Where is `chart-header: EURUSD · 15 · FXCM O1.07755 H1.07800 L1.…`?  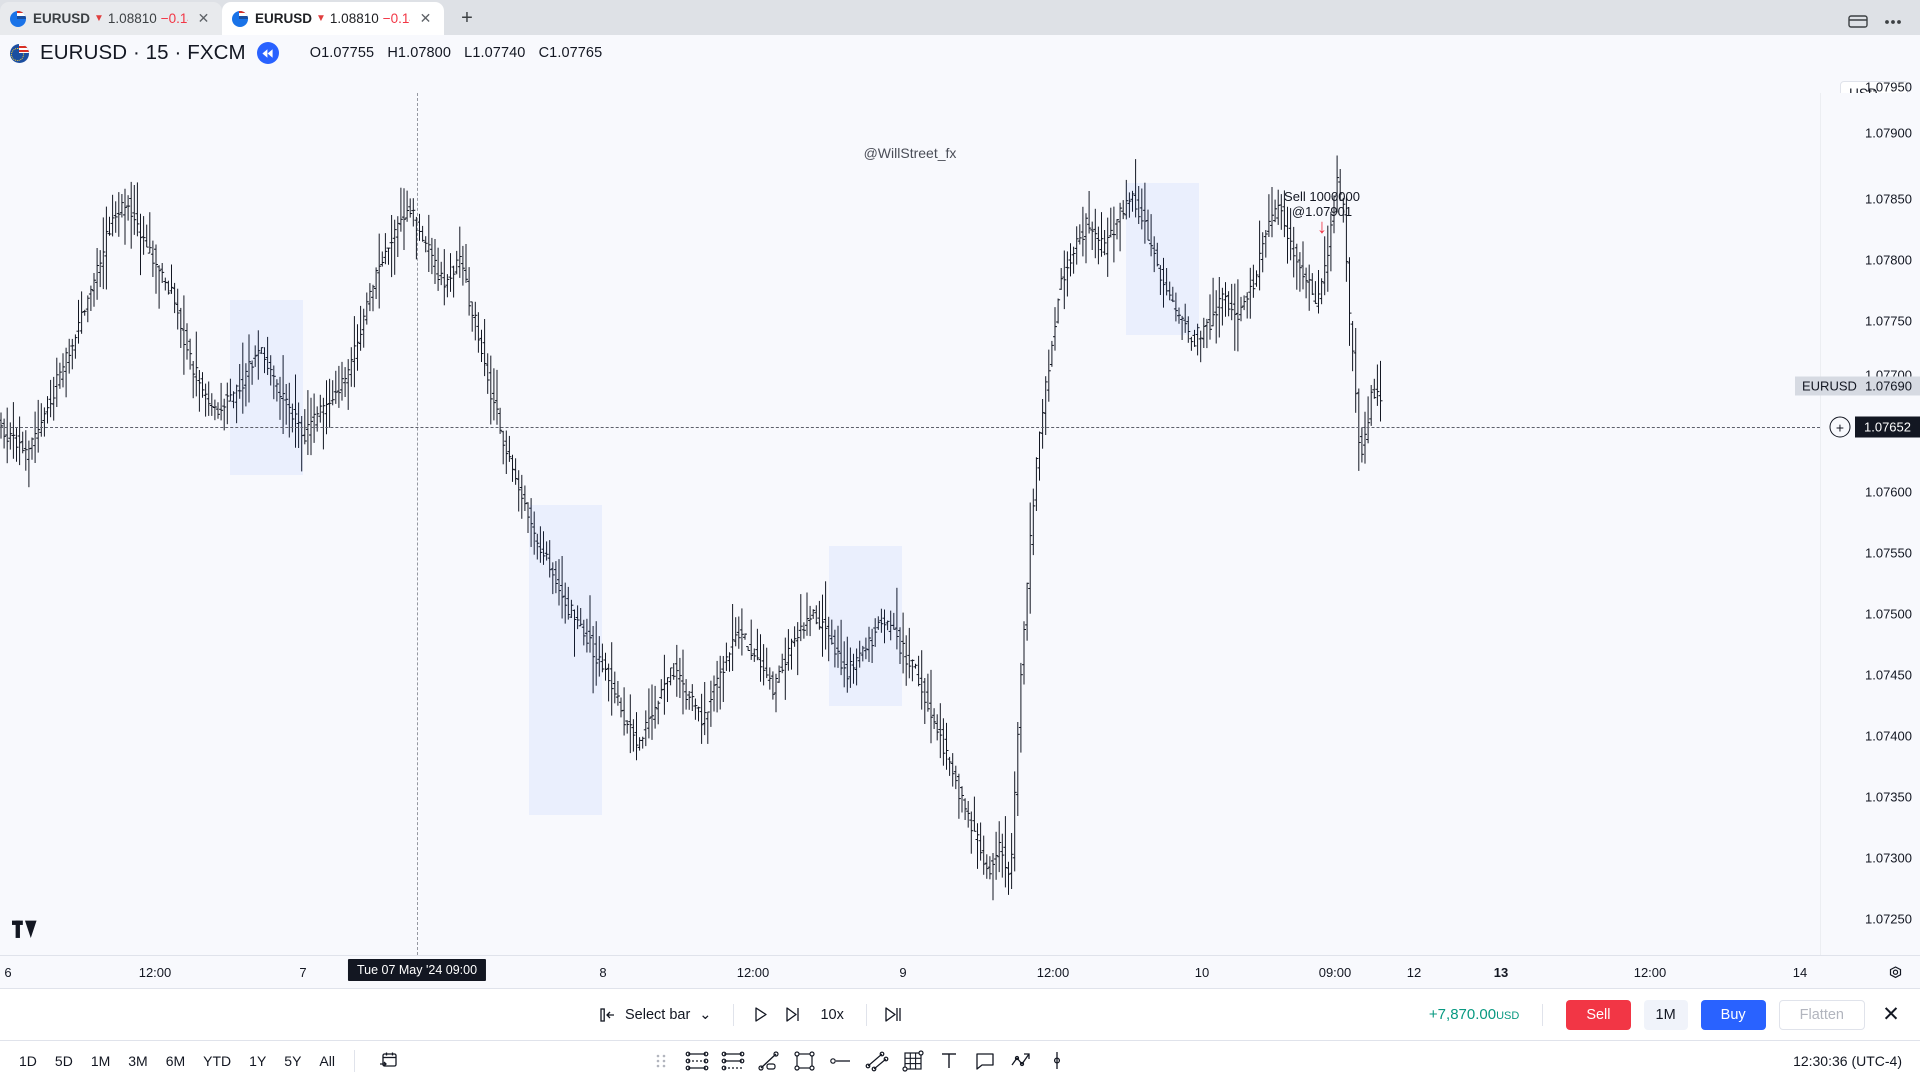
chart-header: EURUSD · 15 · FXCM O1.07755 H1.07800 L1.… is located at coordinates (960, 82).